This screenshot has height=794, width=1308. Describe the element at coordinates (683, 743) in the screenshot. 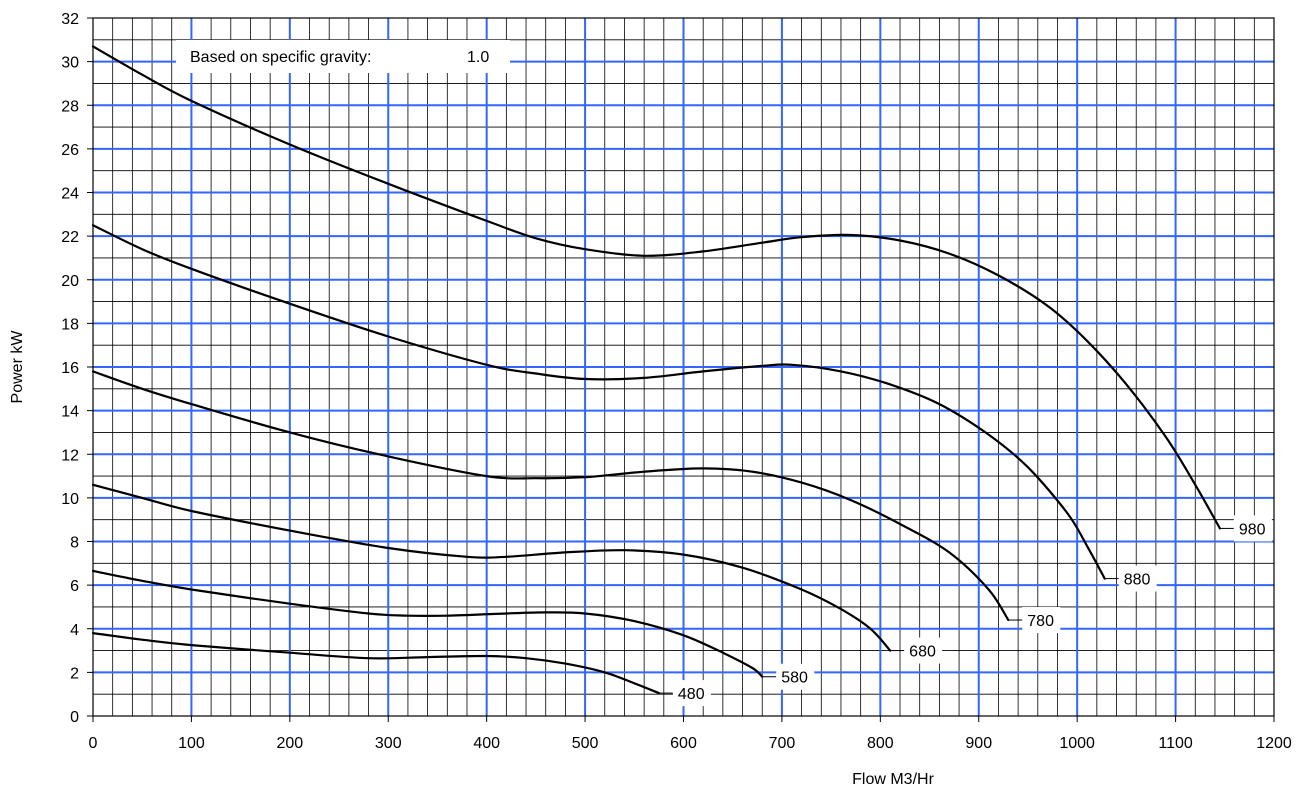

I see `x-tick-label: 600` at that location.